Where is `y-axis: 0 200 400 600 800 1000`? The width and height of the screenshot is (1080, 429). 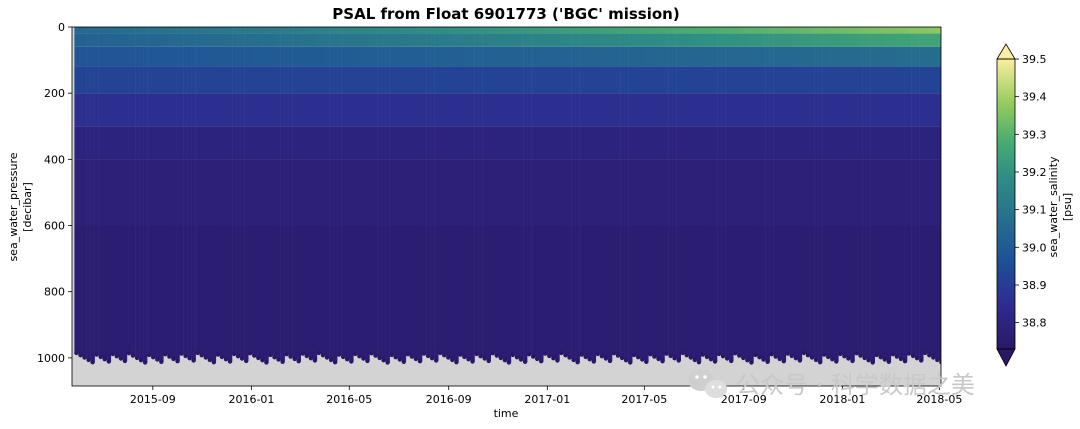 y-axis: 0 200 400 600 800 1000 is located at coordinates (54, 193).